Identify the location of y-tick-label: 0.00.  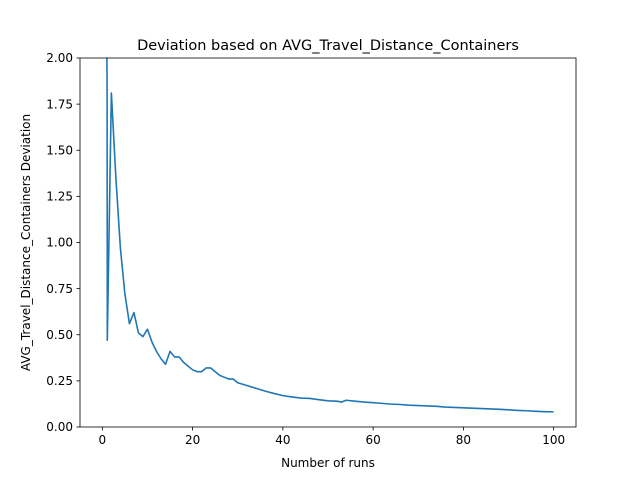
(59, 427).